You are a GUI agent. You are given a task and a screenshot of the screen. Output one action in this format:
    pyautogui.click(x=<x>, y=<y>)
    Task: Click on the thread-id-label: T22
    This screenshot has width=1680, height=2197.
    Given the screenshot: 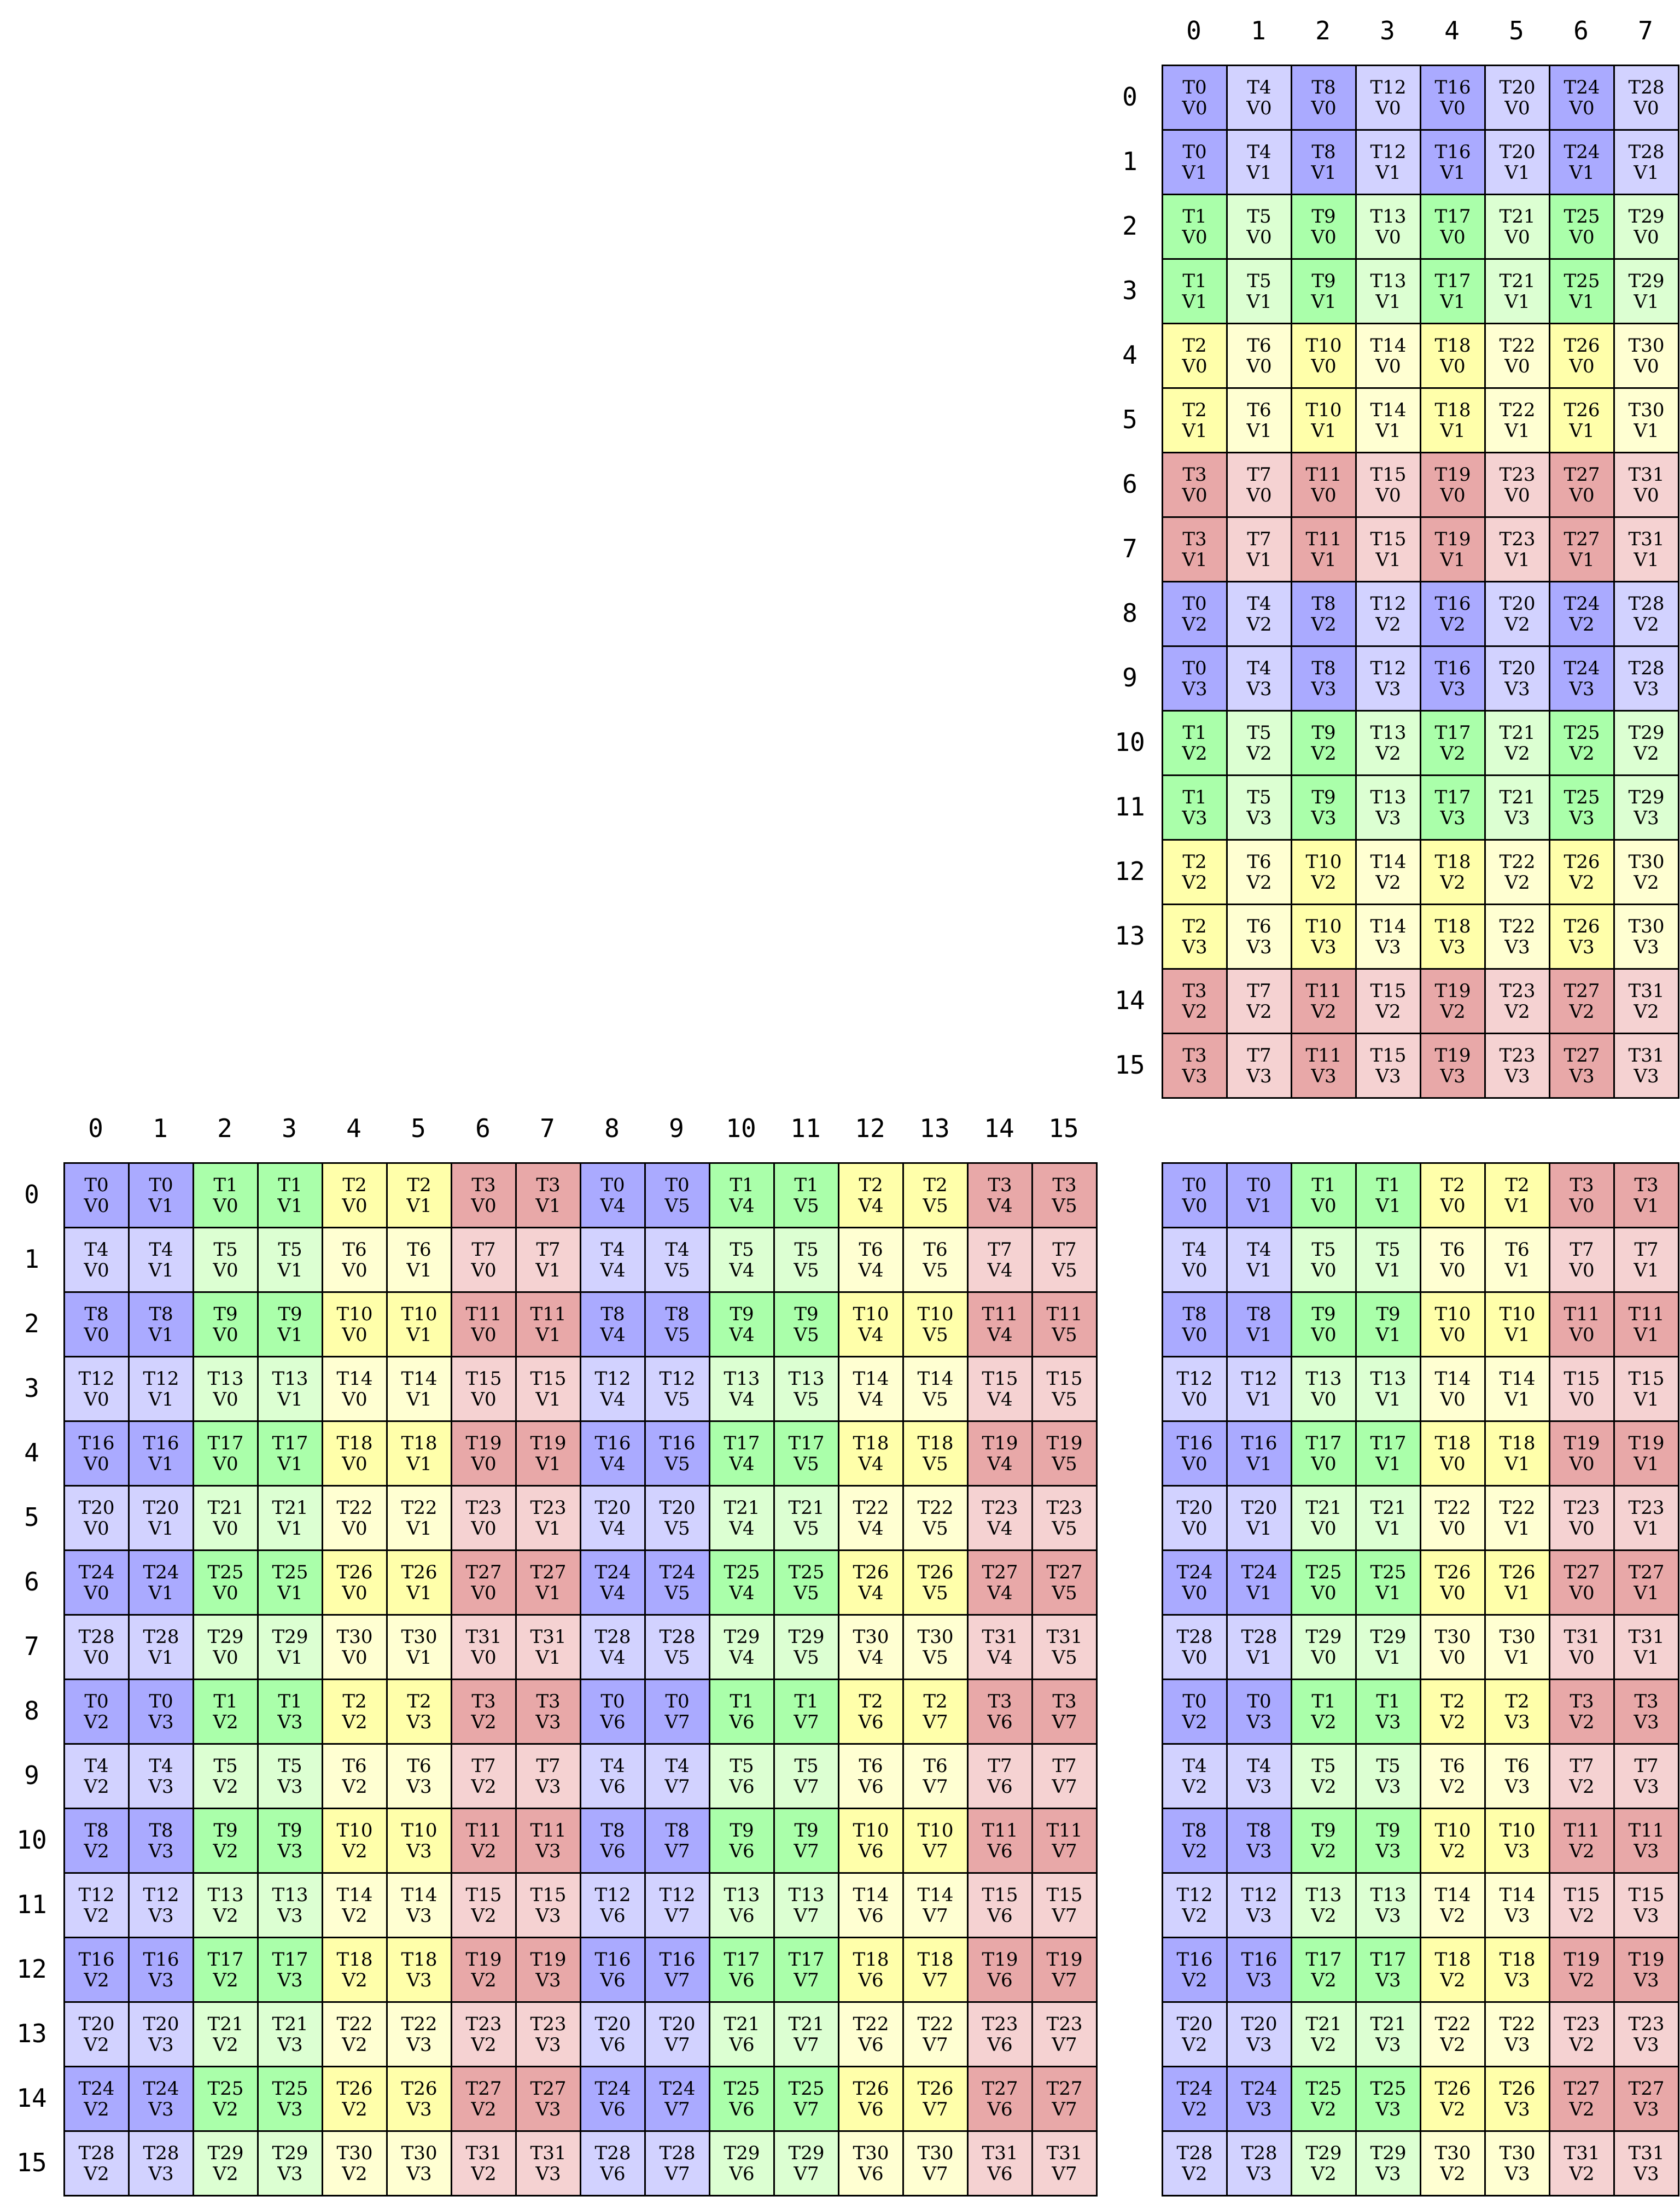 What is the action you would take?
    pyautogui.click(x=419, y=1507)
    